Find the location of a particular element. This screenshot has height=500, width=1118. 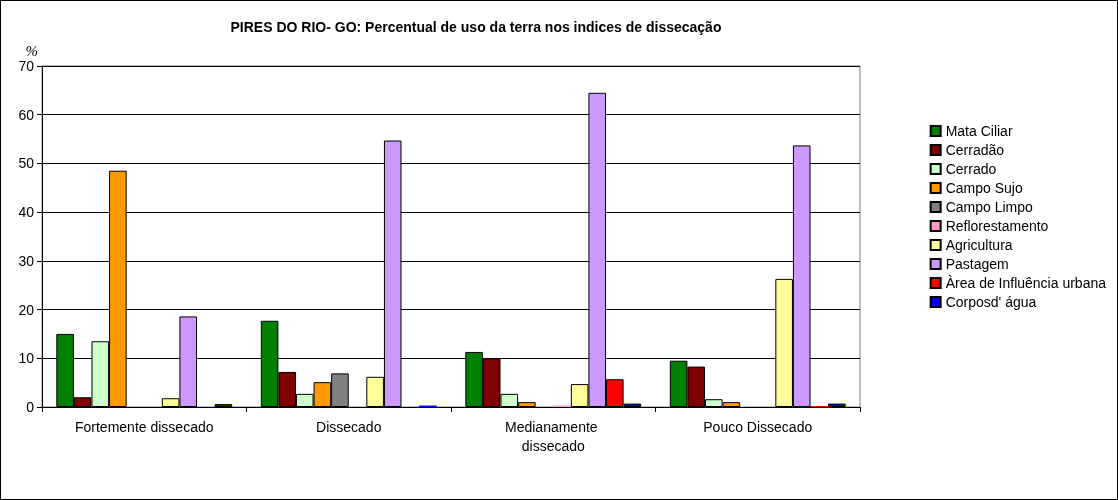

x-tick-label: Medianamente dissecado is located at coordinates (553, 436).